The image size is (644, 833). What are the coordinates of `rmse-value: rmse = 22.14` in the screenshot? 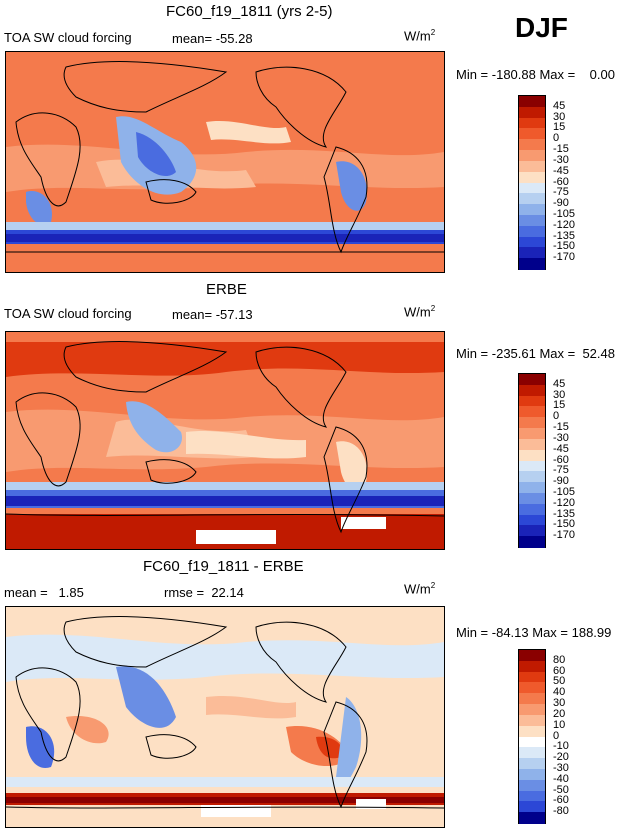 It's located at (204, 592).